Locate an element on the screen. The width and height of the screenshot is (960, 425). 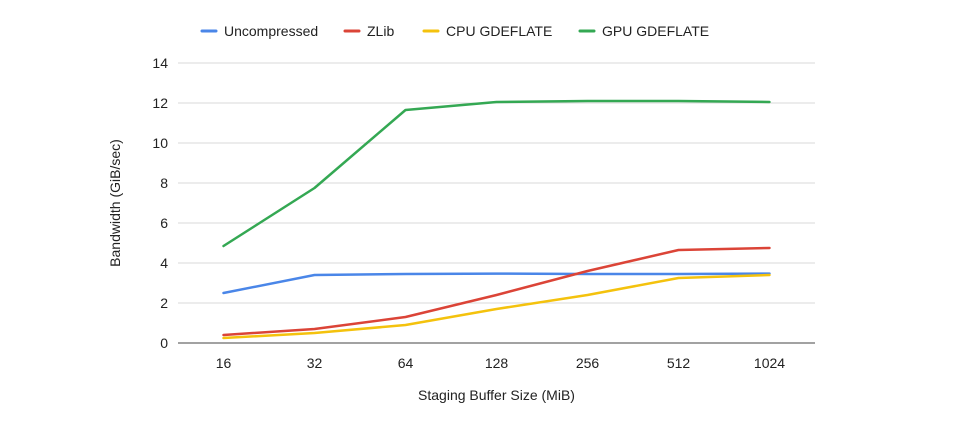
series-line-cpu-gdeflate is located at coordinates (496, 306).